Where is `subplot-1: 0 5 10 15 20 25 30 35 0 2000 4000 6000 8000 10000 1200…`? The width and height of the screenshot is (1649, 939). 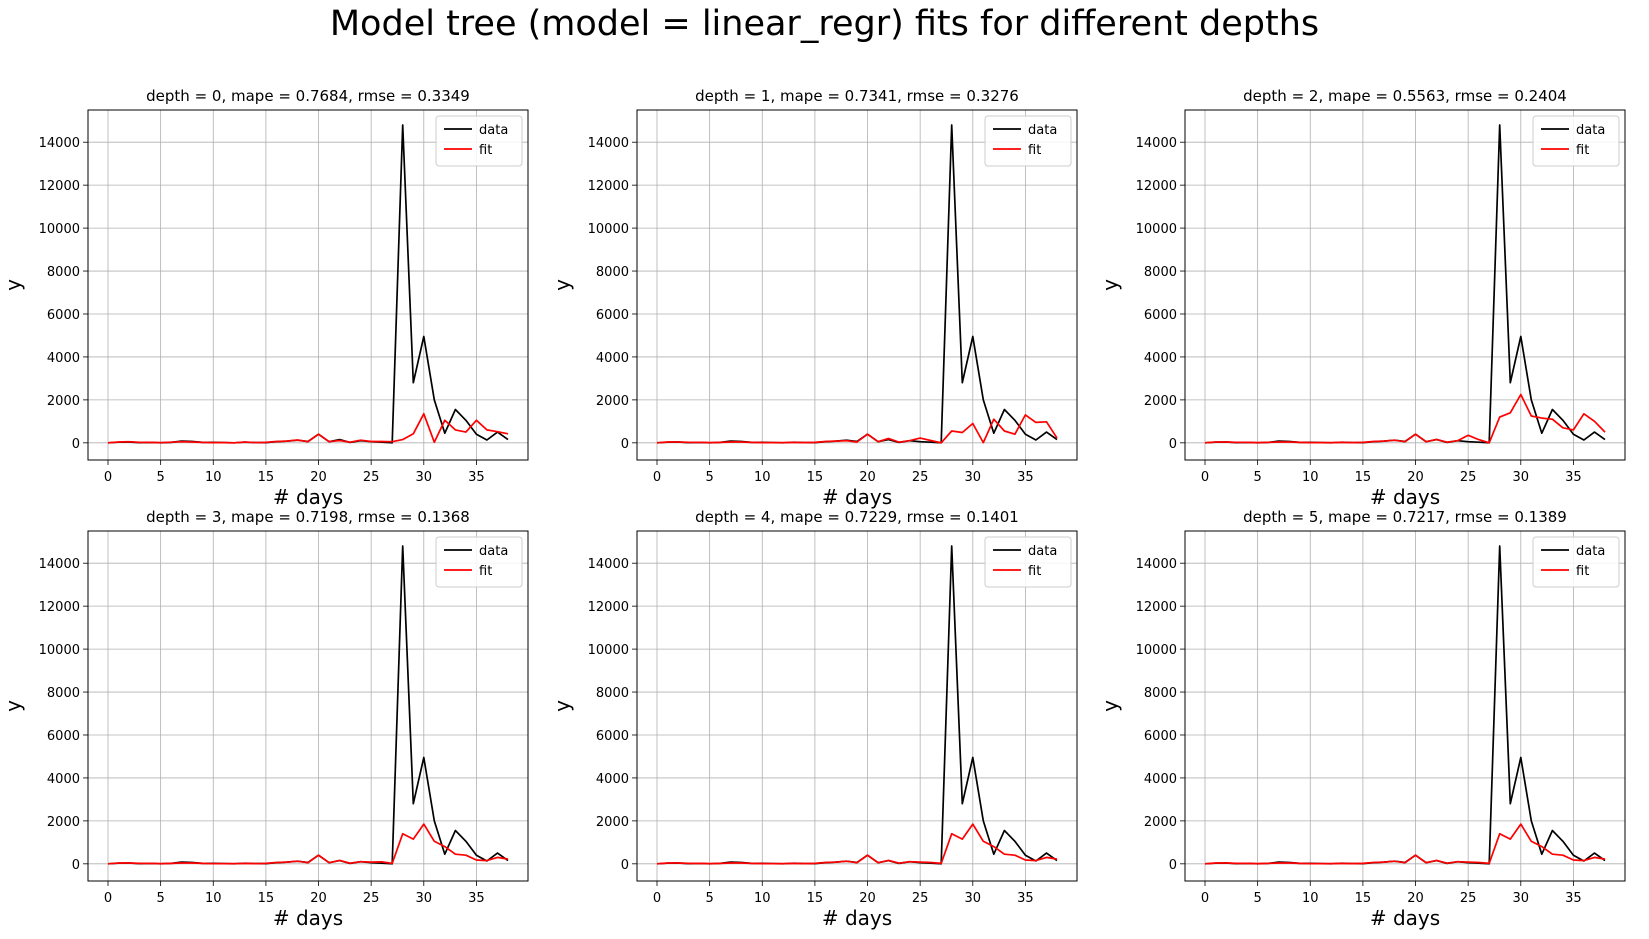 subplot-1: 0 5 10 15 20 25 30 35 0 2000 4000 6000 8000 10000 1200… is located at coordinates (265, 298).